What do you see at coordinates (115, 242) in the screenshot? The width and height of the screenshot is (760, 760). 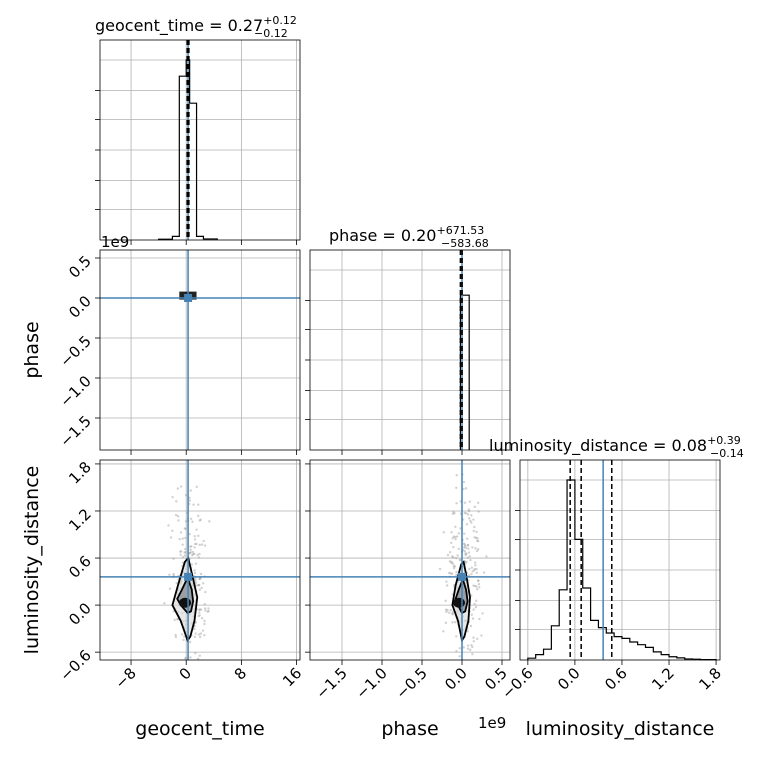 I see `offset-label-phase-y: 1e9` at bounding box center [115, 242].